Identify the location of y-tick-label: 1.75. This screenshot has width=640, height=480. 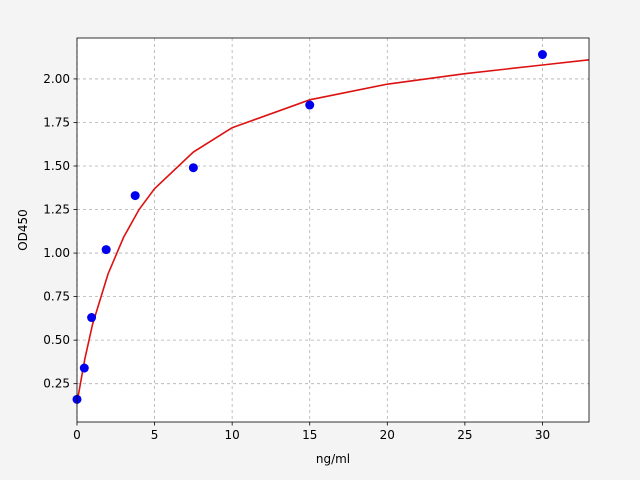
(56, 122).